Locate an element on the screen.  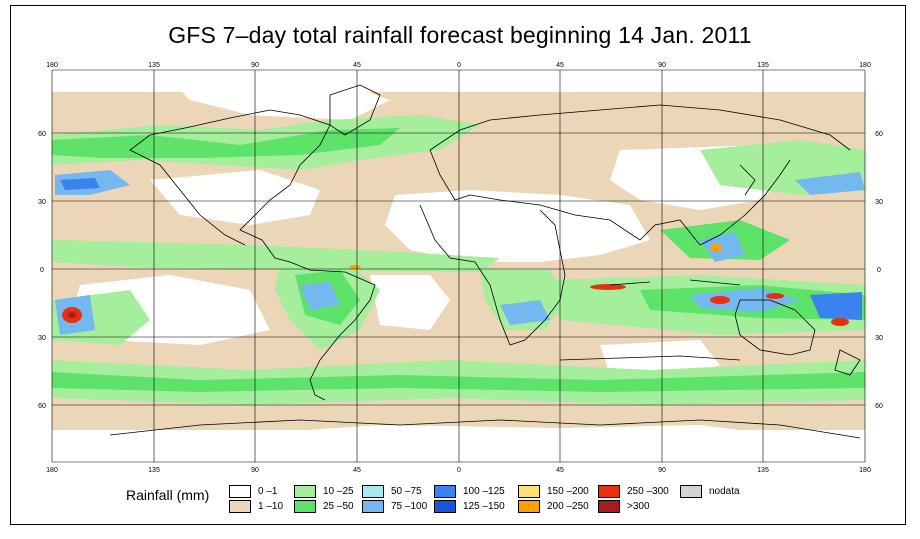
legend-label: 250 –300 is located at coordinates (648, 491).